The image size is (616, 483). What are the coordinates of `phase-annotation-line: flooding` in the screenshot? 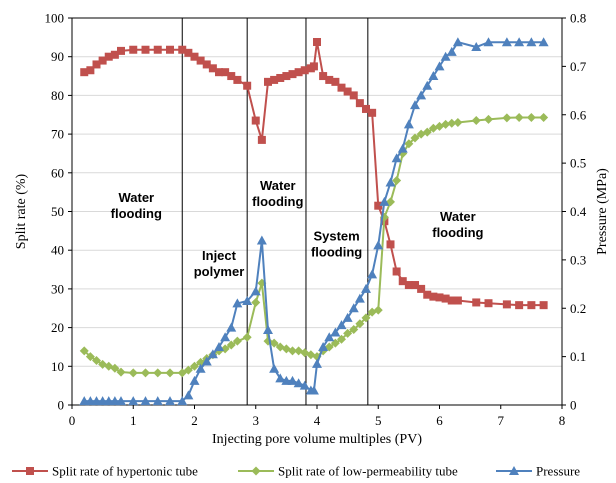 It's located at (457, 232).